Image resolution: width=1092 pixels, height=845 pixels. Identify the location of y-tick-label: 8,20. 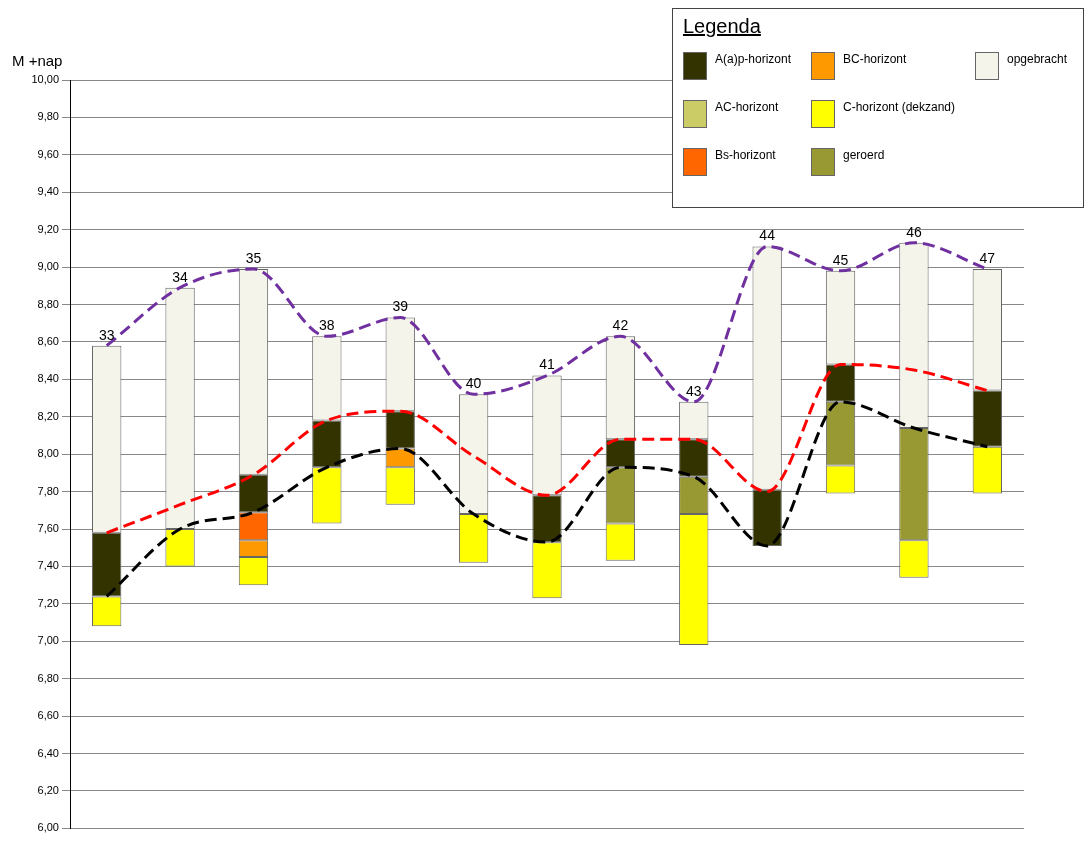
(48, 415).